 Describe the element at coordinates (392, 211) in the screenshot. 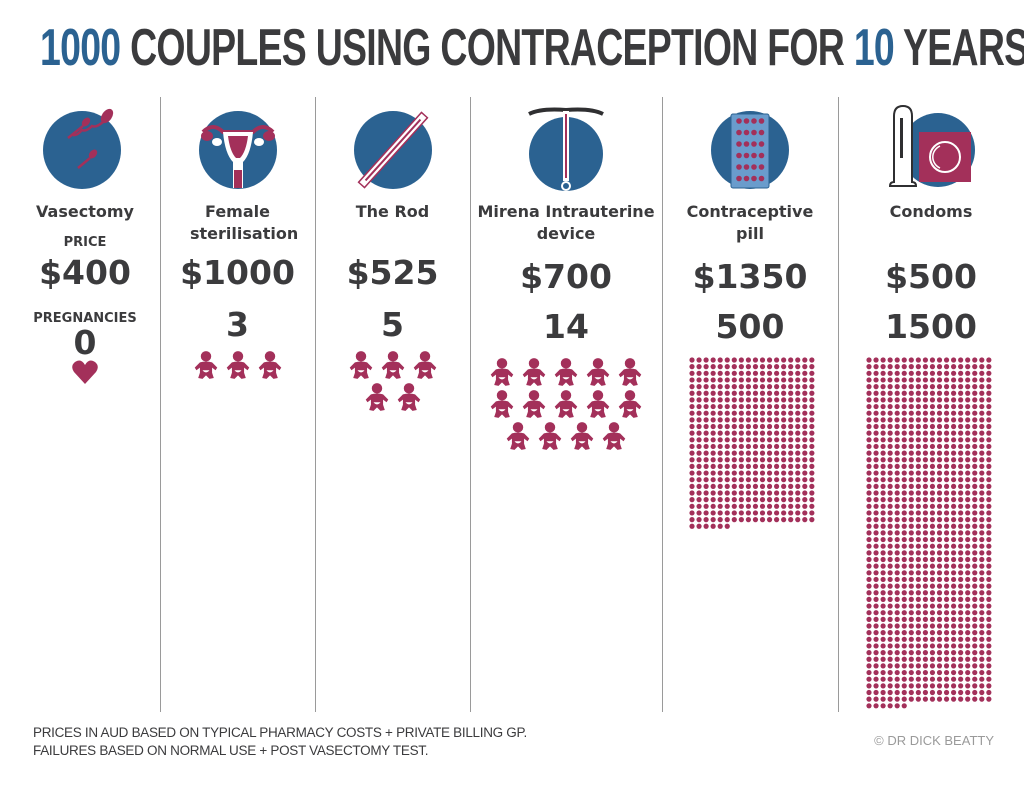

I see `method-name: The Rod` at that location.